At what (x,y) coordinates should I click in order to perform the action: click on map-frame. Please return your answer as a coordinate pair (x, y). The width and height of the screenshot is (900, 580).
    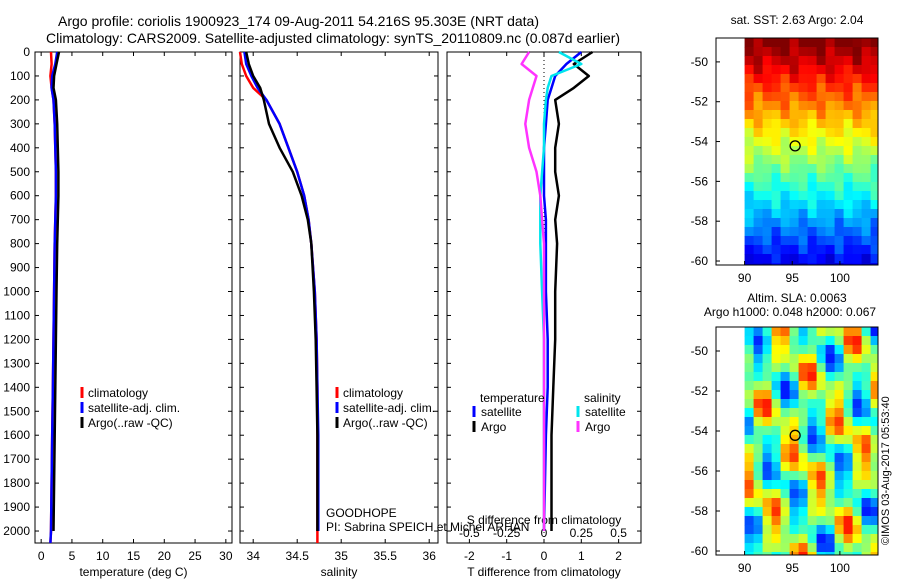
    Looking at the image, I should click on (797, 151).